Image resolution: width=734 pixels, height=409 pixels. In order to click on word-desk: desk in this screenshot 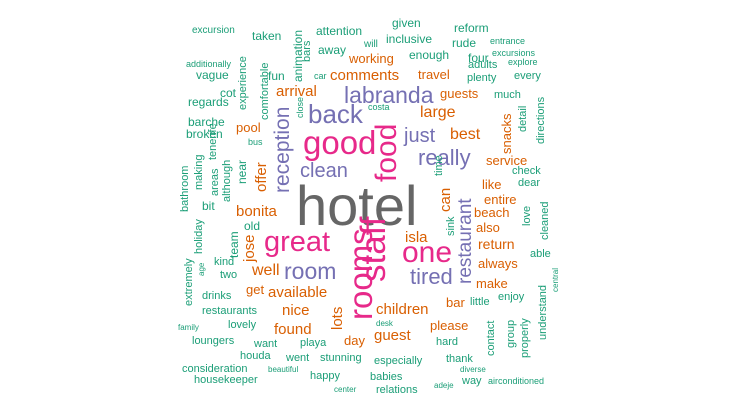, I will do `click(384, 323)`.